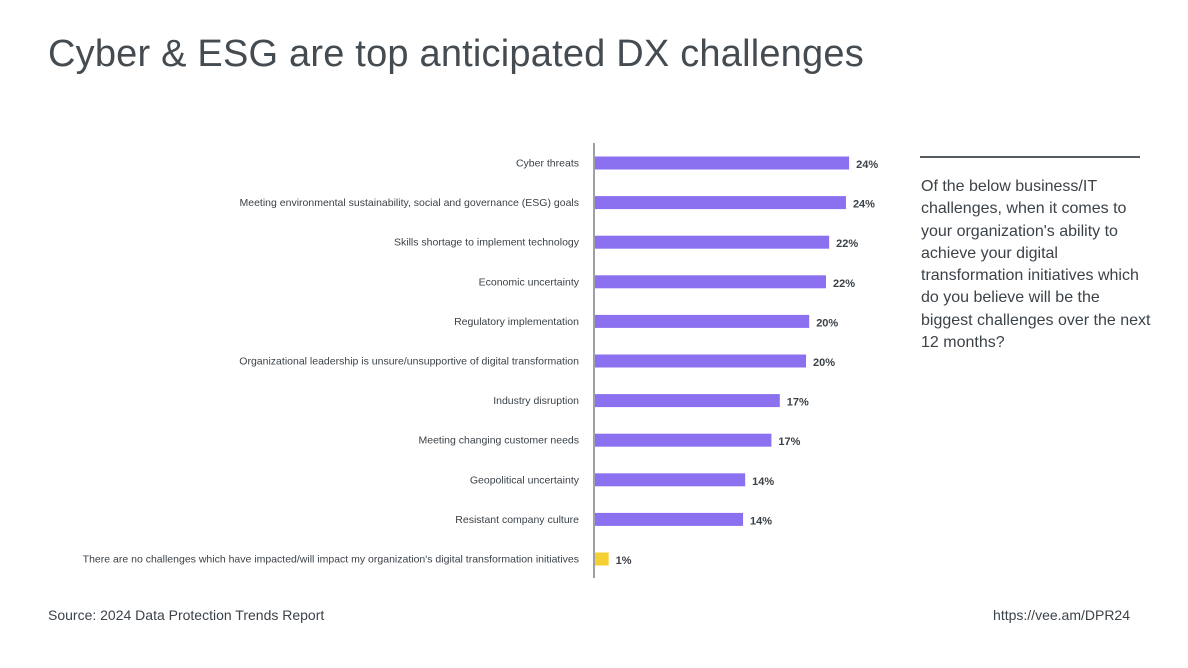 The image size is (1188, 668). Describe the element at coordinates (487, 243) in the screenshot. I see `category-label: Skills shortage to implement technology` at that location.